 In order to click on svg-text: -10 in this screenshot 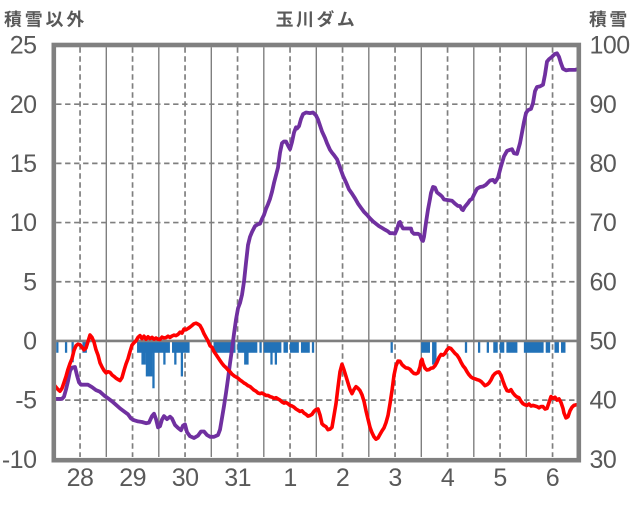, I will do `click(19, 460)`.